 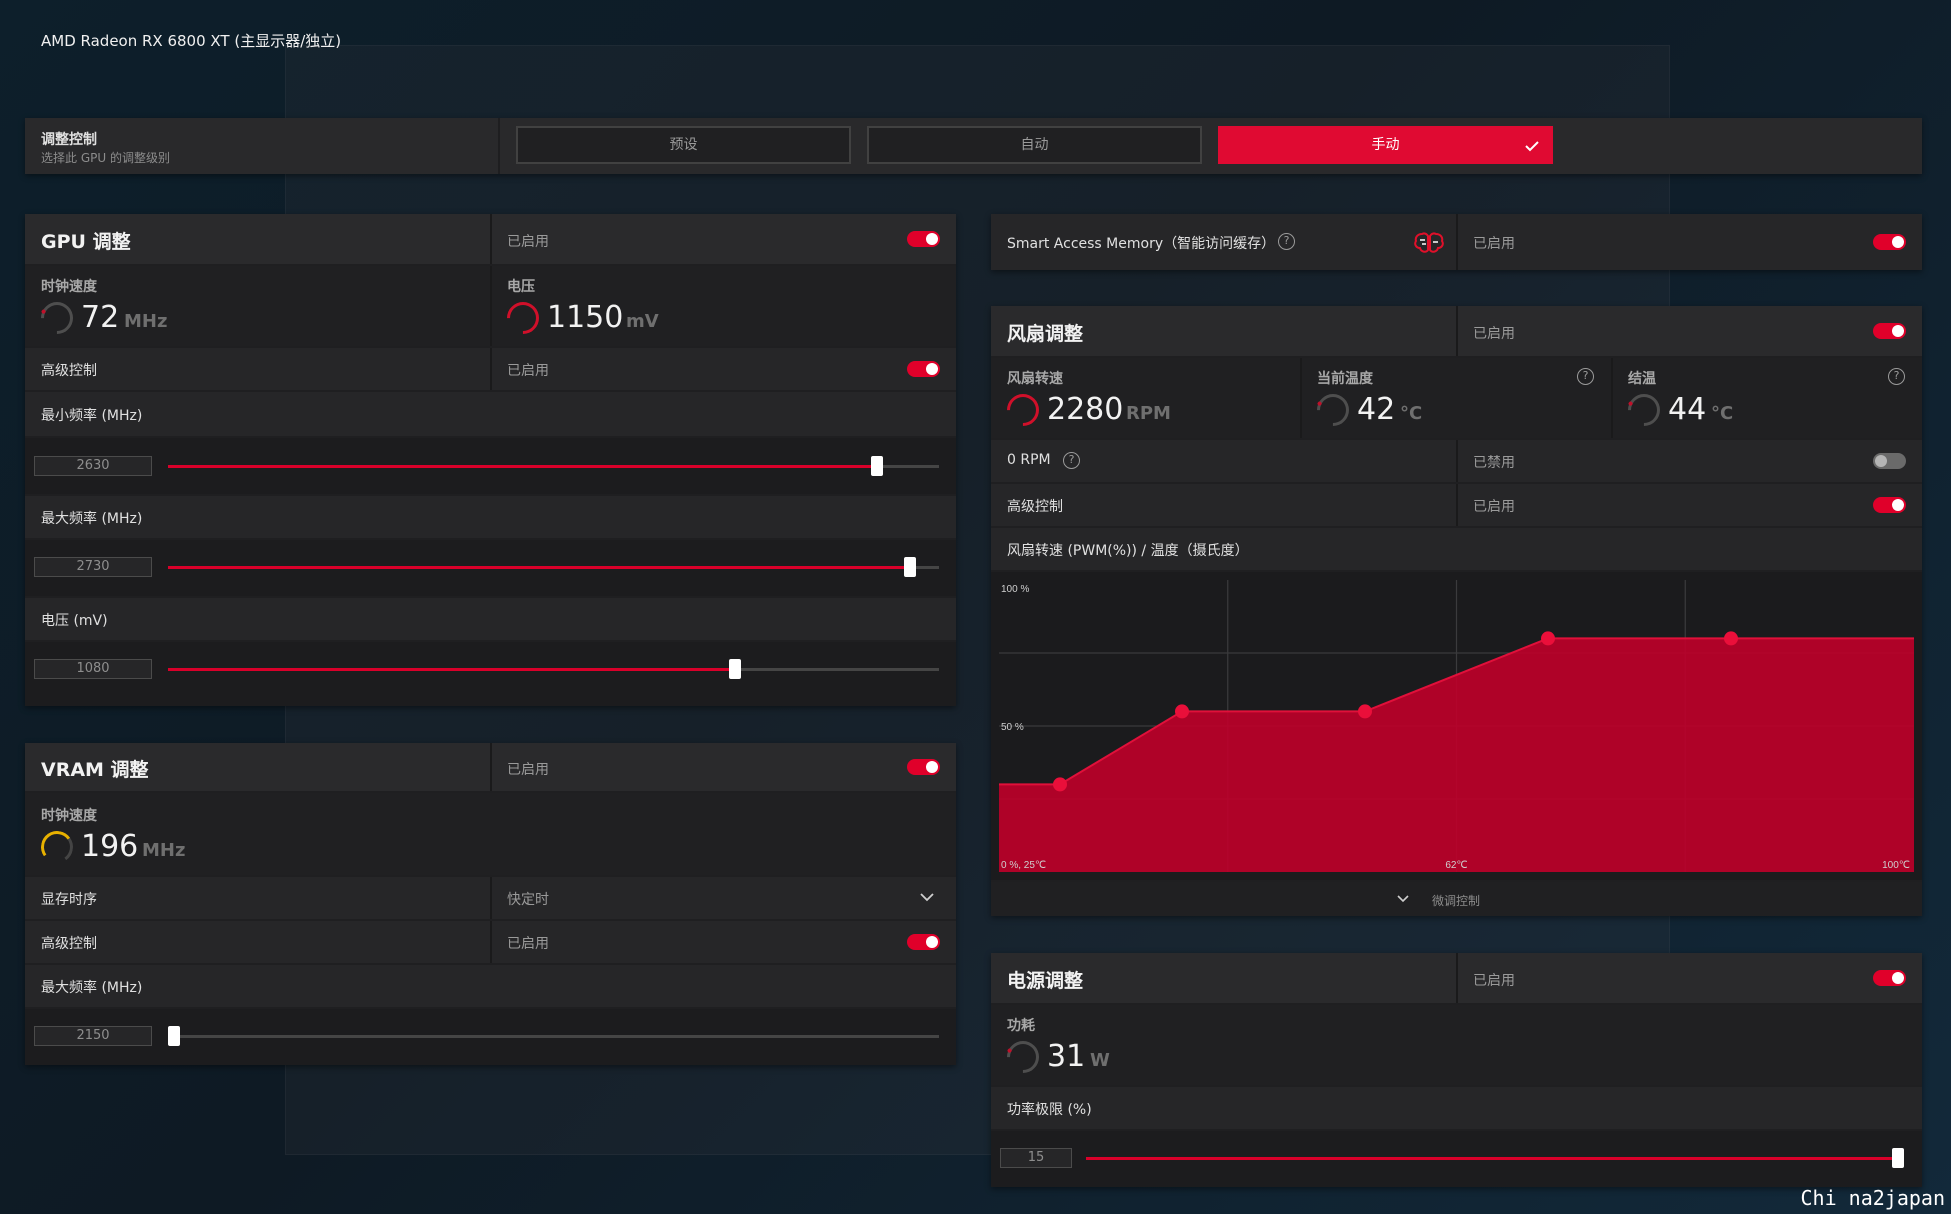 I want to click on sam-label: Smart Access Memory（智能访问缓存）, so click(x=1141, y=244).